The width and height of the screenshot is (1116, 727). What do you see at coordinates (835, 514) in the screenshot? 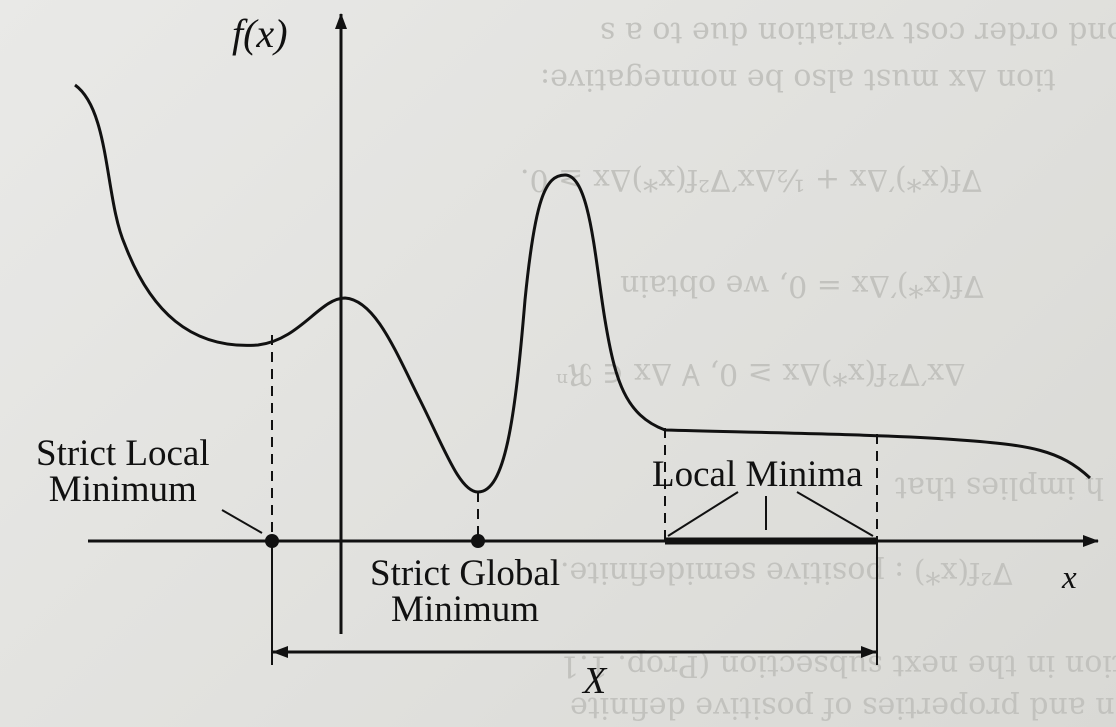
I see `local-minima-leader-right` at bounding box center [835, 514].